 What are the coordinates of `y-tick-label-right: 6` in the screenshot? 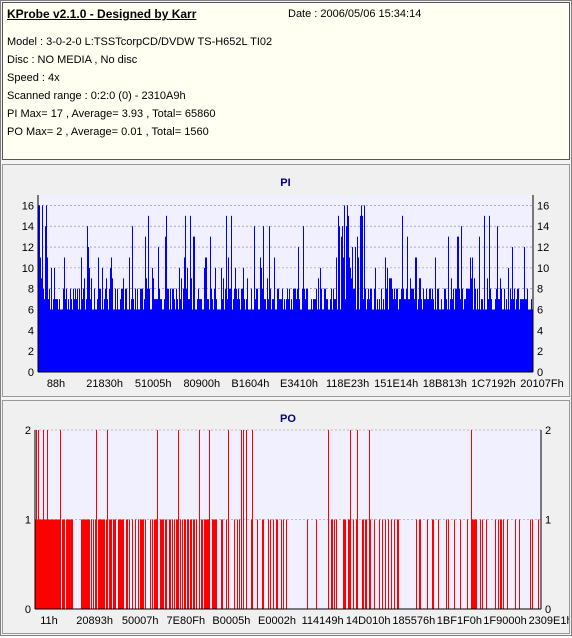 It's located at (540, 311).